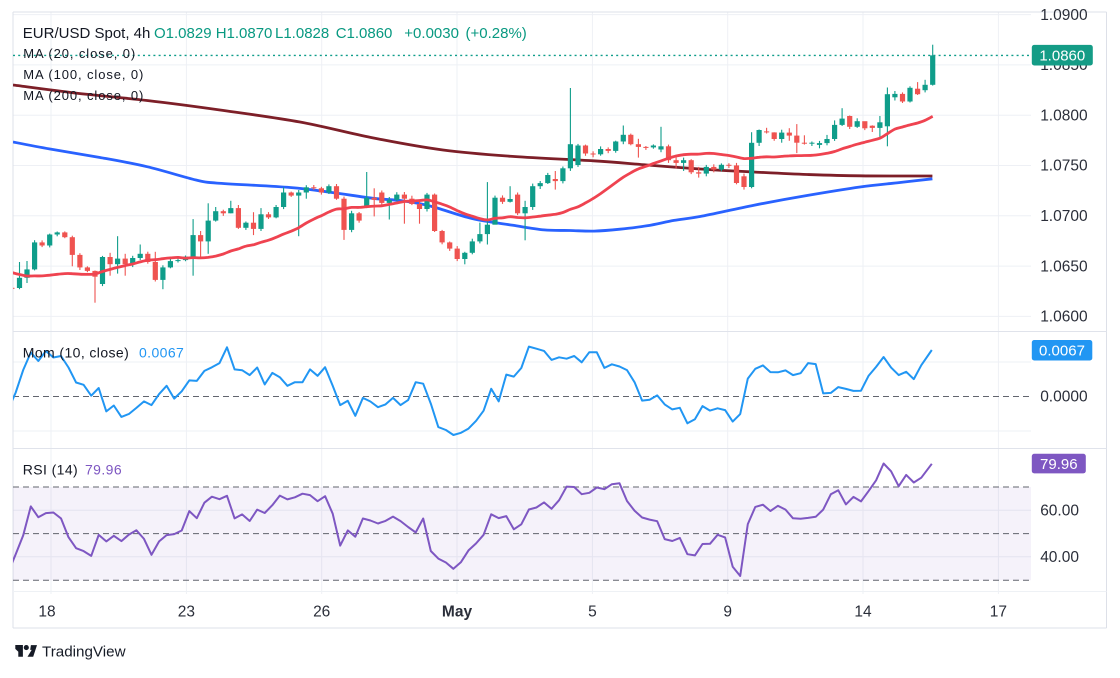 This screenshot has height=678, width=1120. I want to click on svg-text: 18, so click(46, 612).